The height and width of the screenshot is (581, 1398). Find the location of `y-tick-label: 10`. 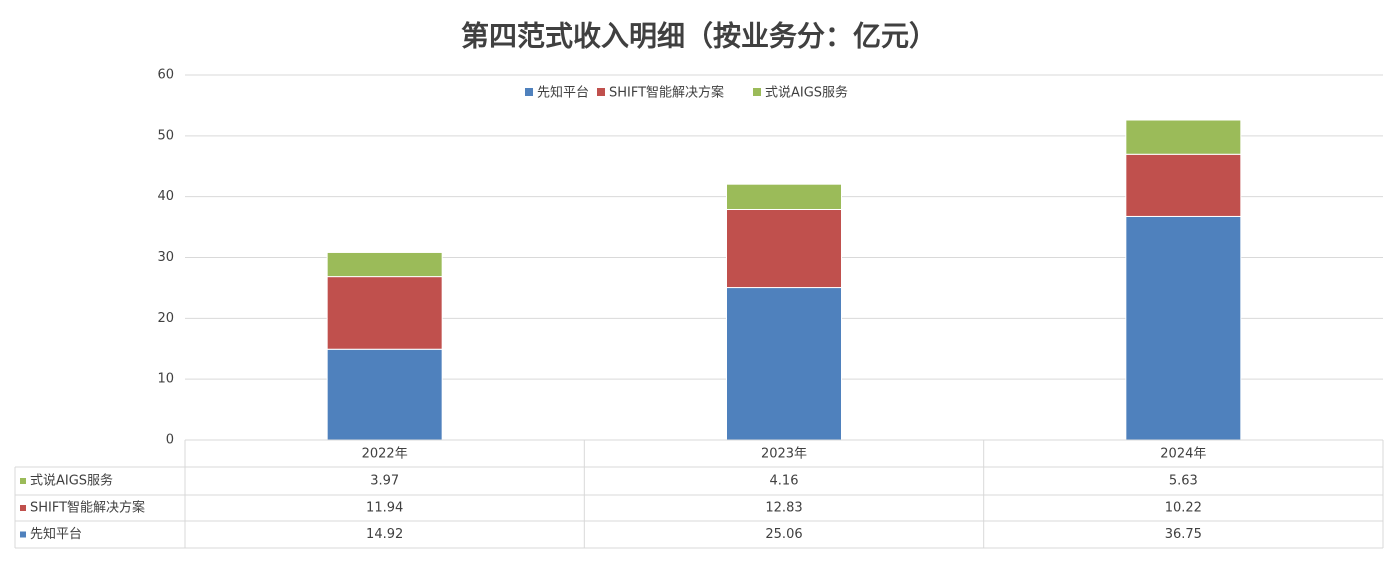

y-tick-label: 10 is located at coordinates (165, 379).